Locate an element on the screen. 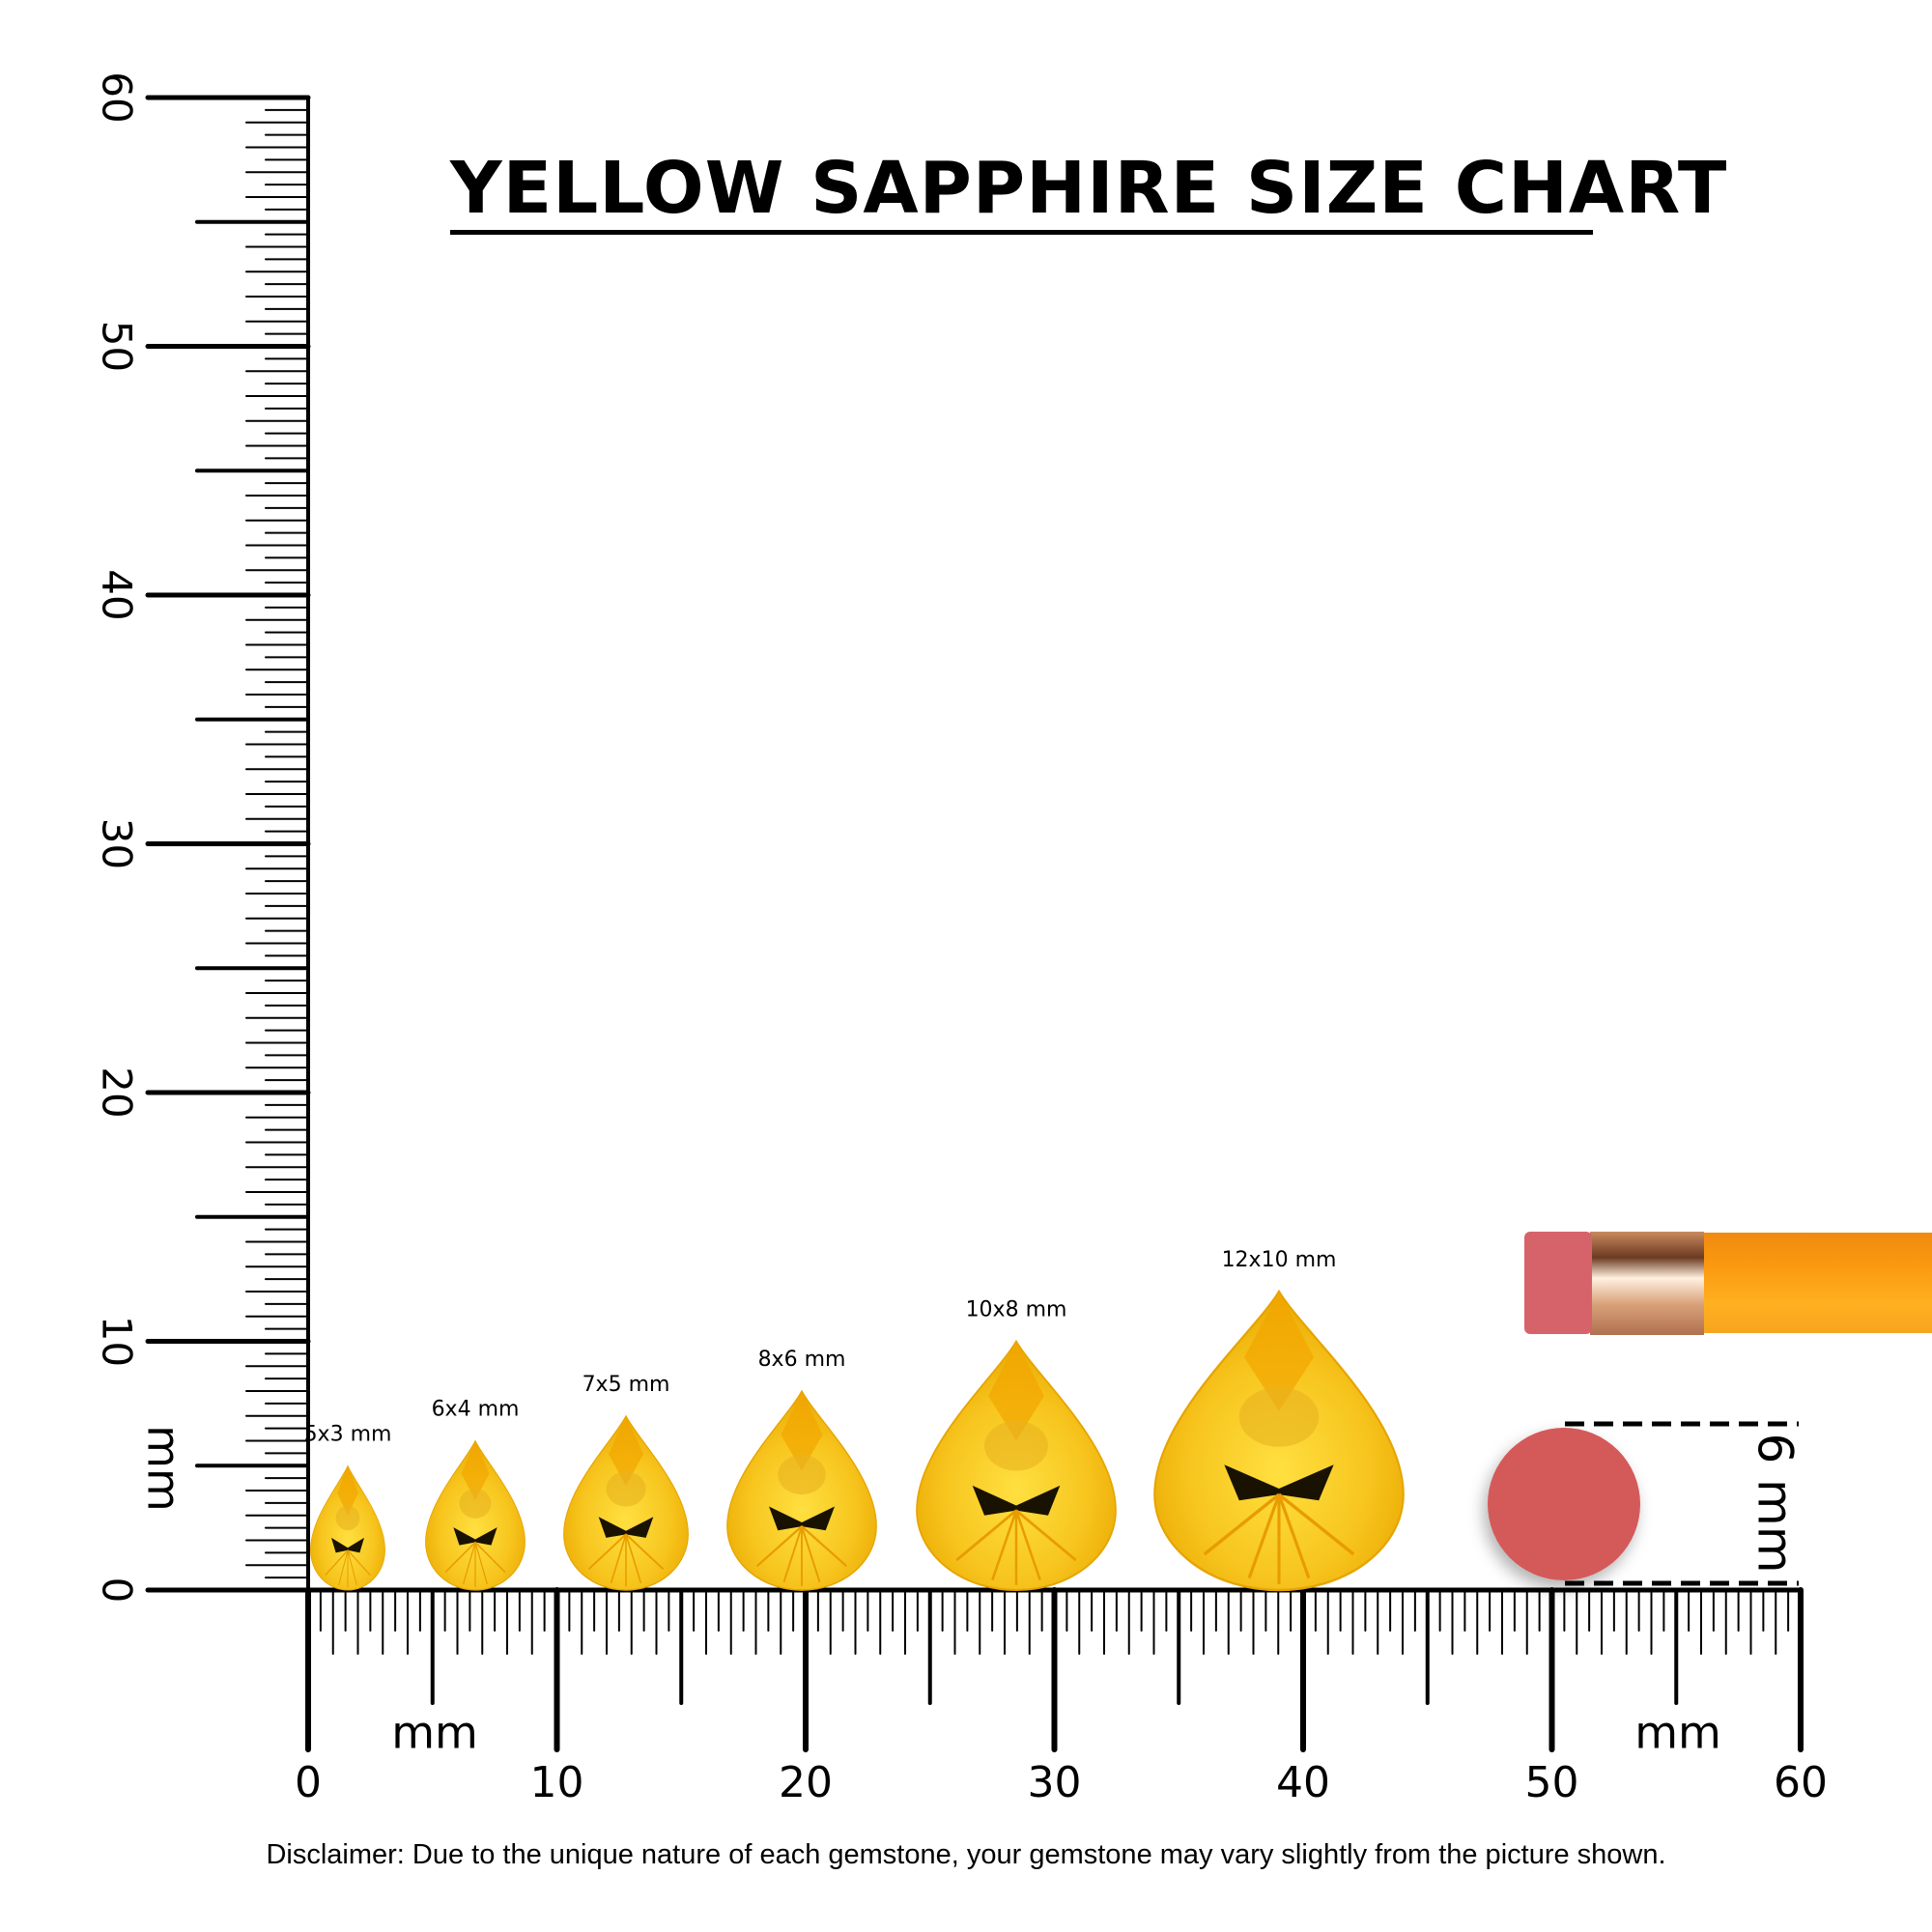 Image resolution: width=1932 pixels, height=1932 pixels. vertical-tick-label: 10 is located at coordinates (117, 1341).